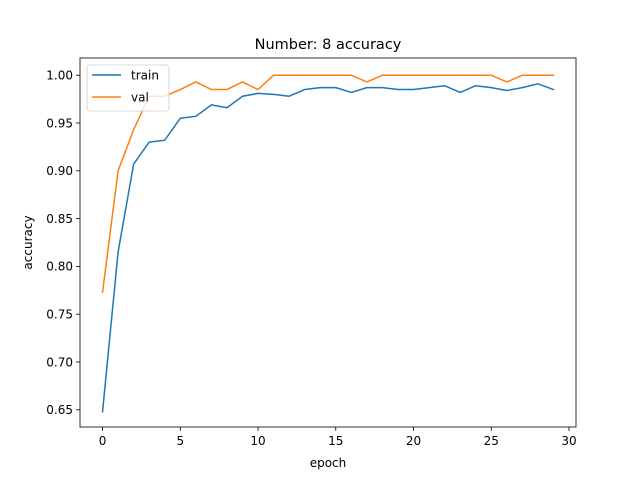 Image resolution: width=640 pixels, height=480 pixels. I want to click on y-tick-label: 0.95, so click(59, 123).